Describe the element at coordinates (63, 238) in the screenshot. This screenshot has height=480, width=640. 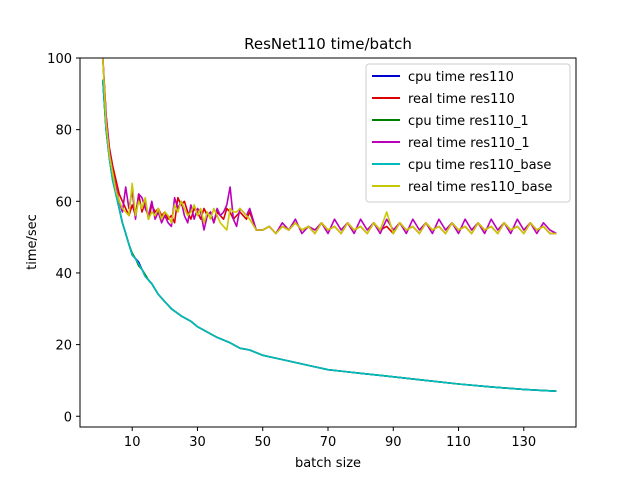
I see `y-axis: 0 20 40 60 80 100` at that location.